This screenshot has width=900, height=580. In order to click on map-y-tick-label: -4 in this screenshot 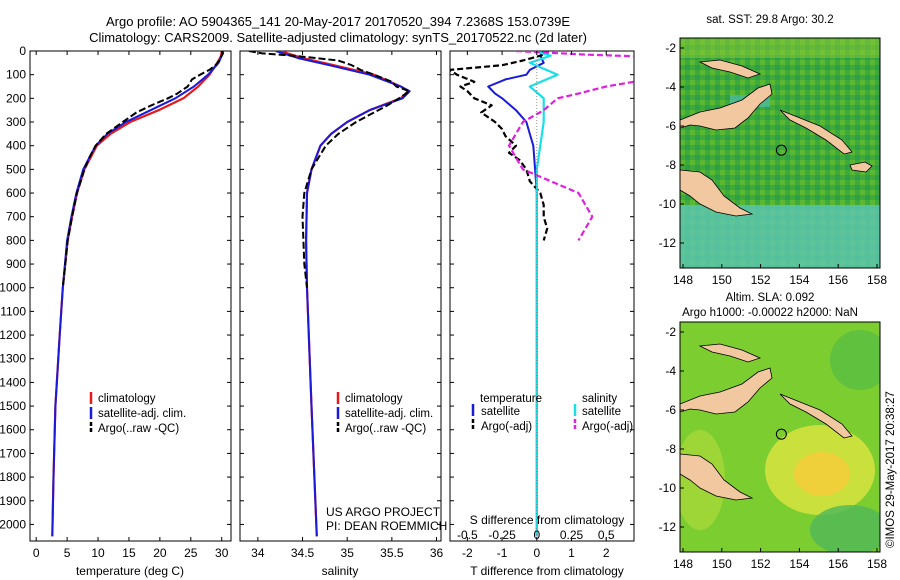, I will do `click(670, 371)`.